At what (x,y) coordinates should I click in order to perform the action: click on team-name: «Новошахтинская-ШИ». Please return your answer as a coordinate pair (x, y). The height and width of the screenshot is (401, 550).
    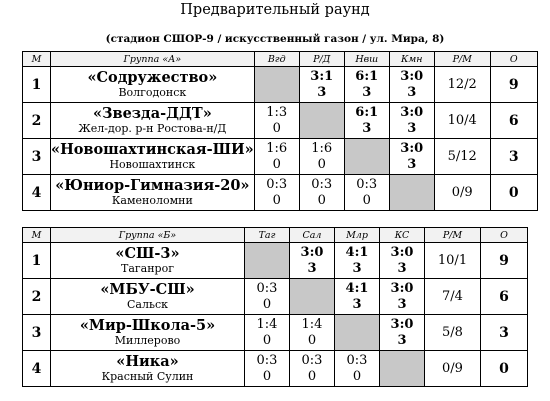
    Looking at the image, I should click on (152, 149).